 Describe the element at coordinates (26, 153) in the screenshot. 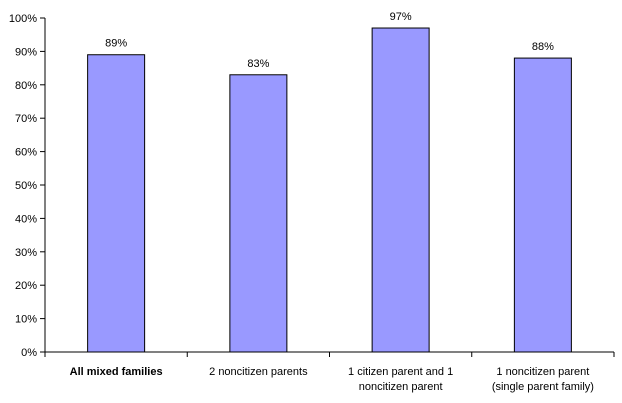

I see `y-tick-label: 60%` at that location.